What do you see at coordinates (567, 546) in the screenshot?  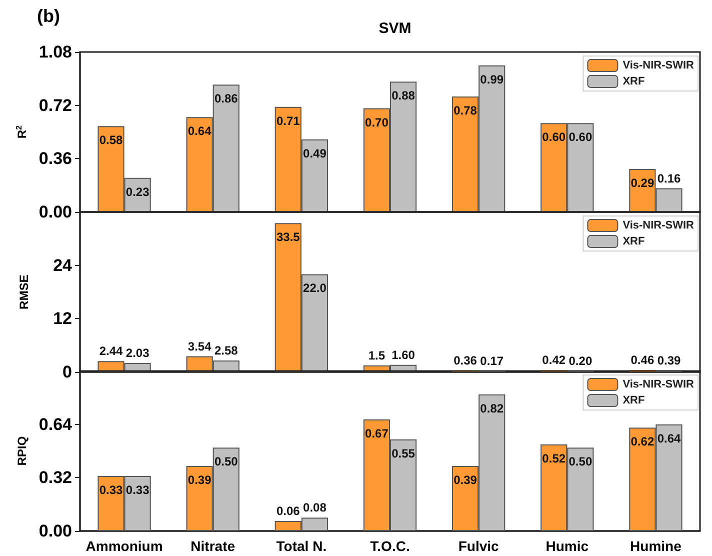 I see `x-tick-label: Humic` at bounding box center [567, 546].